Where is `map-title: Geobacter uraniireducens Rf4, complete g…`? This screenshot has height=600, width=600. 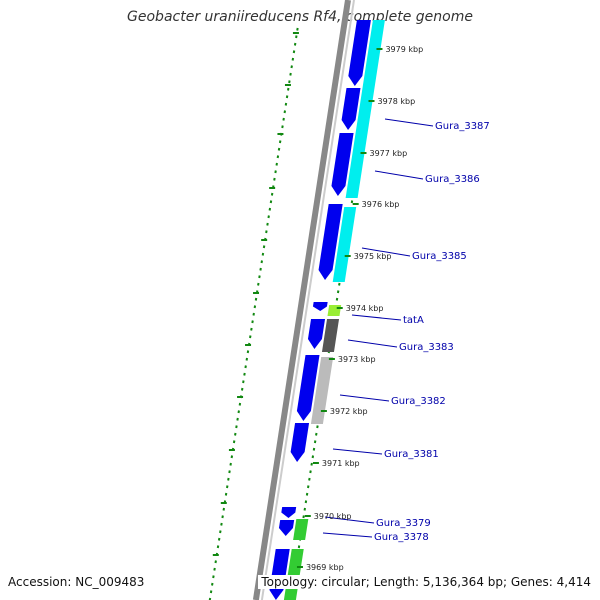
map-title: Geobacter uraniireducens Rf4, complete g… is located at coordinates (300, 17).